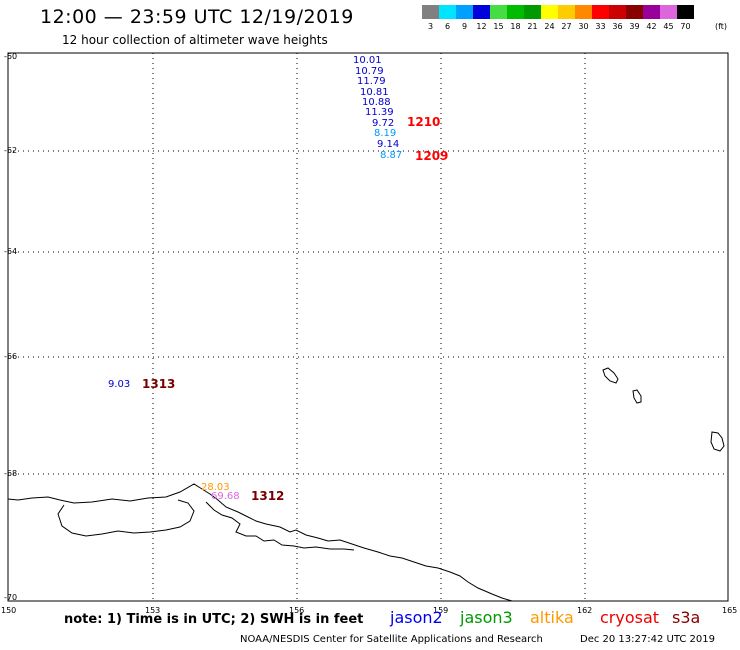 This screenshot has height=650, width=740. What do you see at coordinates (374, 92) in the screenshot?
I see `observation-label: 10.81` at bounding box center [374, 92].